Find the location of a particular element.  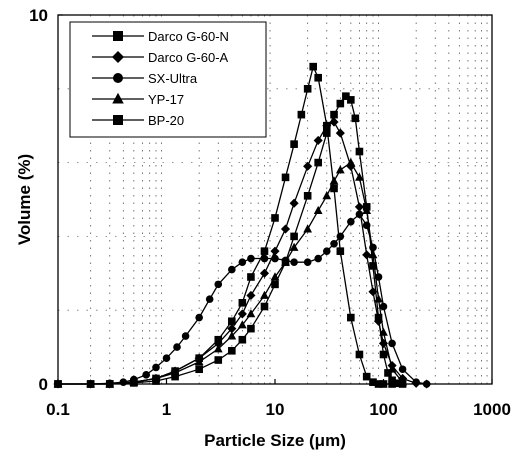

y-tick-label: 0 is located at coordinates (43, 384).